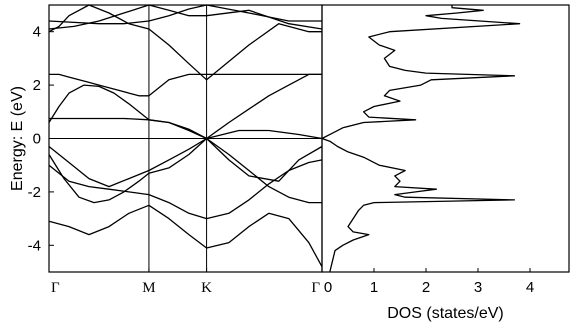 The image size is (579, 327). What do you see at coordinates (426, 287) in the screenshot?
I see `dos-tick-label: 2` at bounding box center [426, 287].